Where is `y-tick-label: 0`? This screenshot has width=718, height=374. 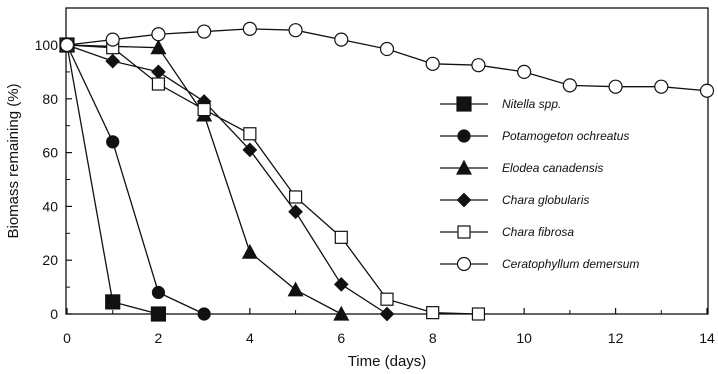 y-tick-label: 0 is located at coordinates (54, 314).